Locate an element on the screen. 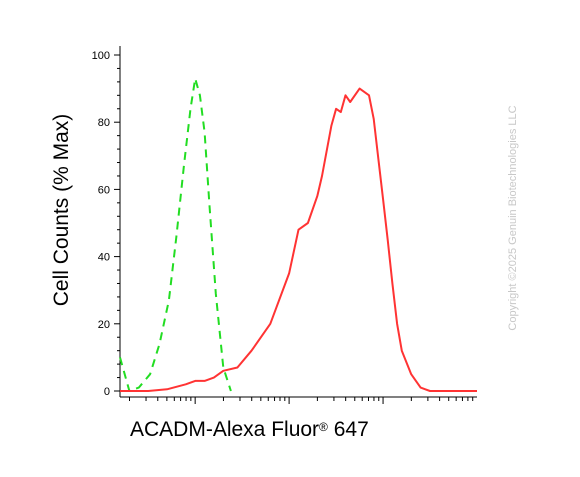 The height and width of the screenshot is (477, 580). y-tick-label: 0 is located at coordinates (107, 392).